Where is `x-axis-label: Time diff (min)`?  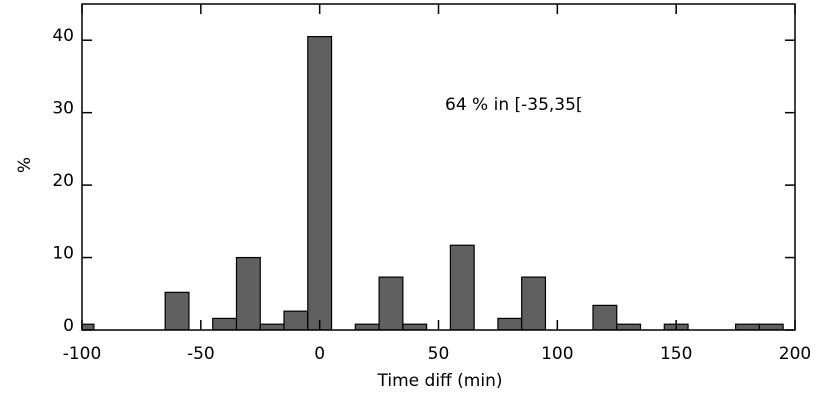 x-axis-label: Time diff (min) is located at coordinates (440, 381).